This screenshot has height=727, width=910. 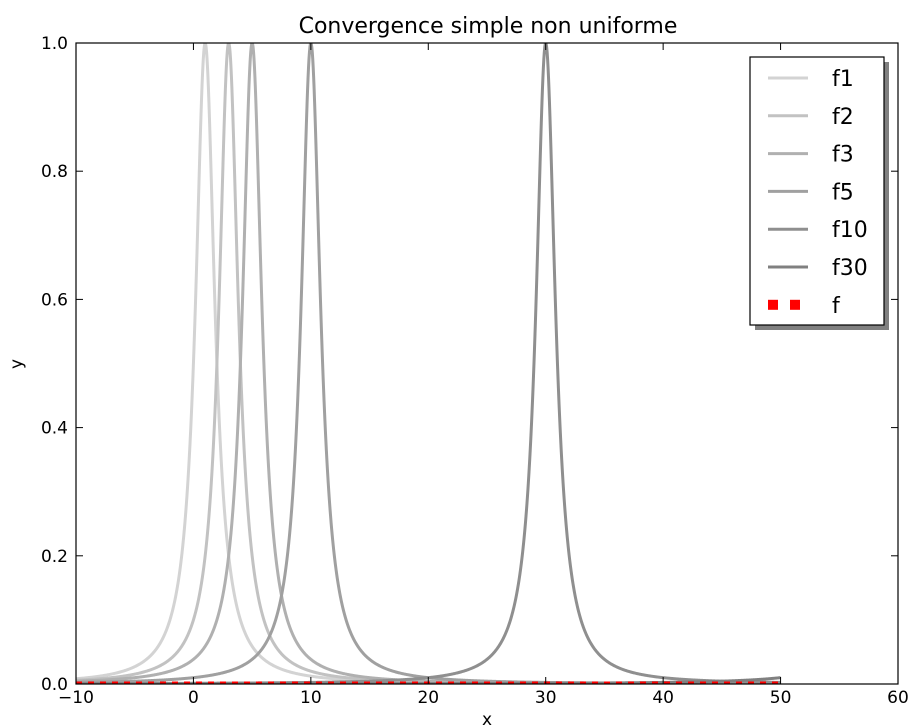 I want to click on y-tick-label: 0.0, so click(x=54, y=685).